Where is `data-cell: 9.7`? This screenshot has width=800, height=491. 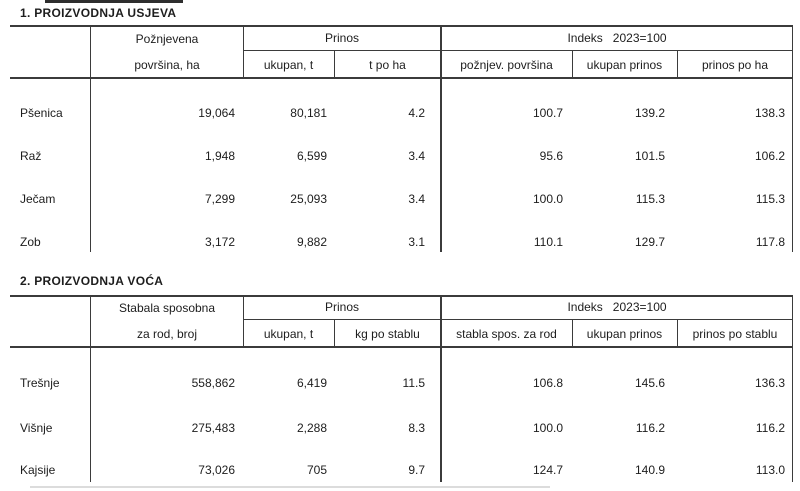 data-cell: 9.7 is located at coordinates (416, 470).